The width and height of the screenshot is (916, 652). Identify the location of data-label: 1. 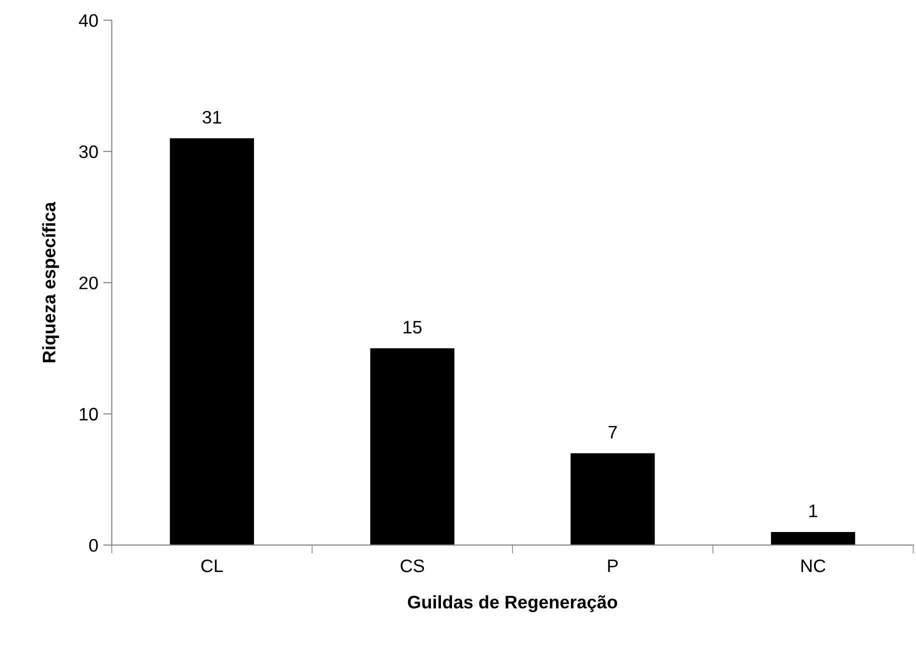
(813, 511).